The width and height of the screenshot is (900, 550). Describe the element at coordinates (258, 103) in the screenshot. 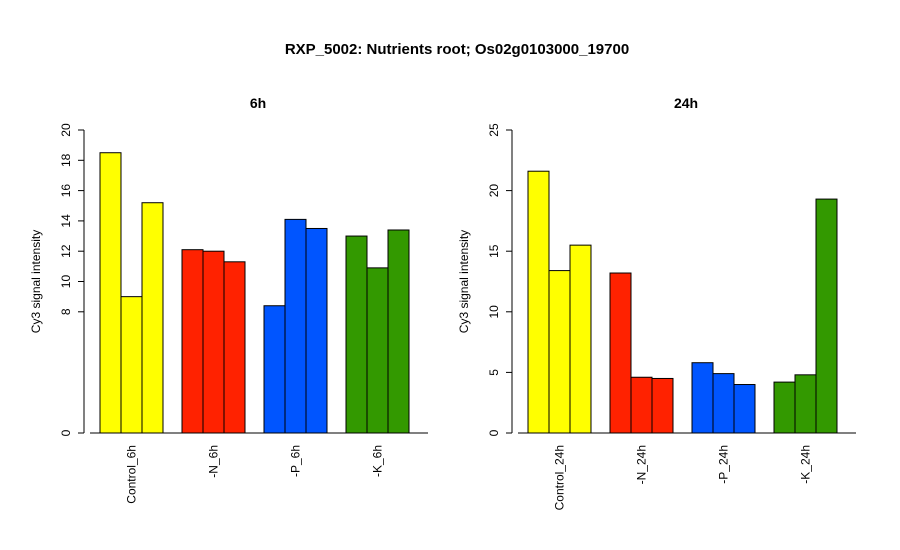

I see `panel-title: 6h` at that location.